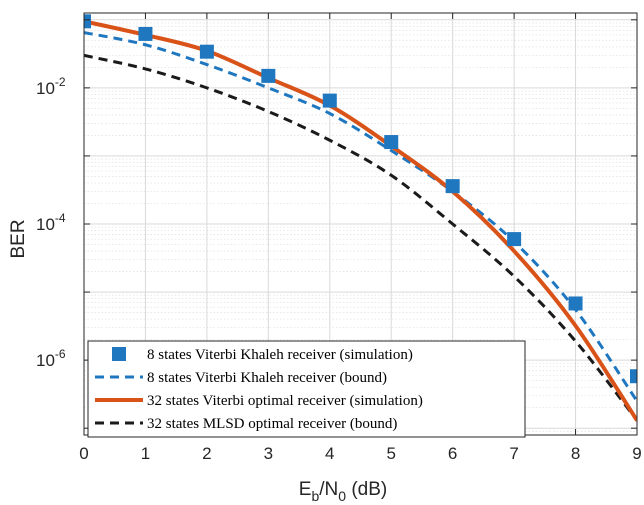 The width and height of the screenshot is (644, 505). I want to click on y-tick-label: 10⁻², so click(51, 86).